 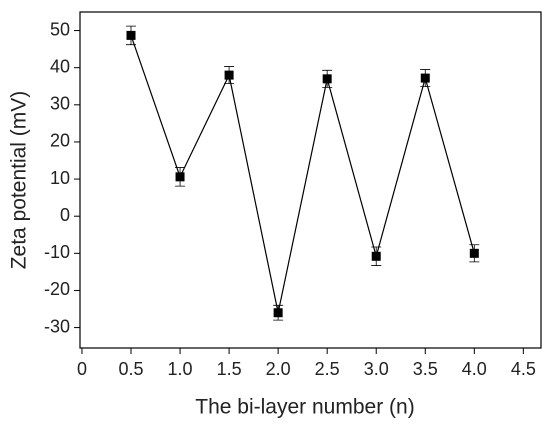 I want to click on y-tick-label: 10, so click(x=60, y=178).